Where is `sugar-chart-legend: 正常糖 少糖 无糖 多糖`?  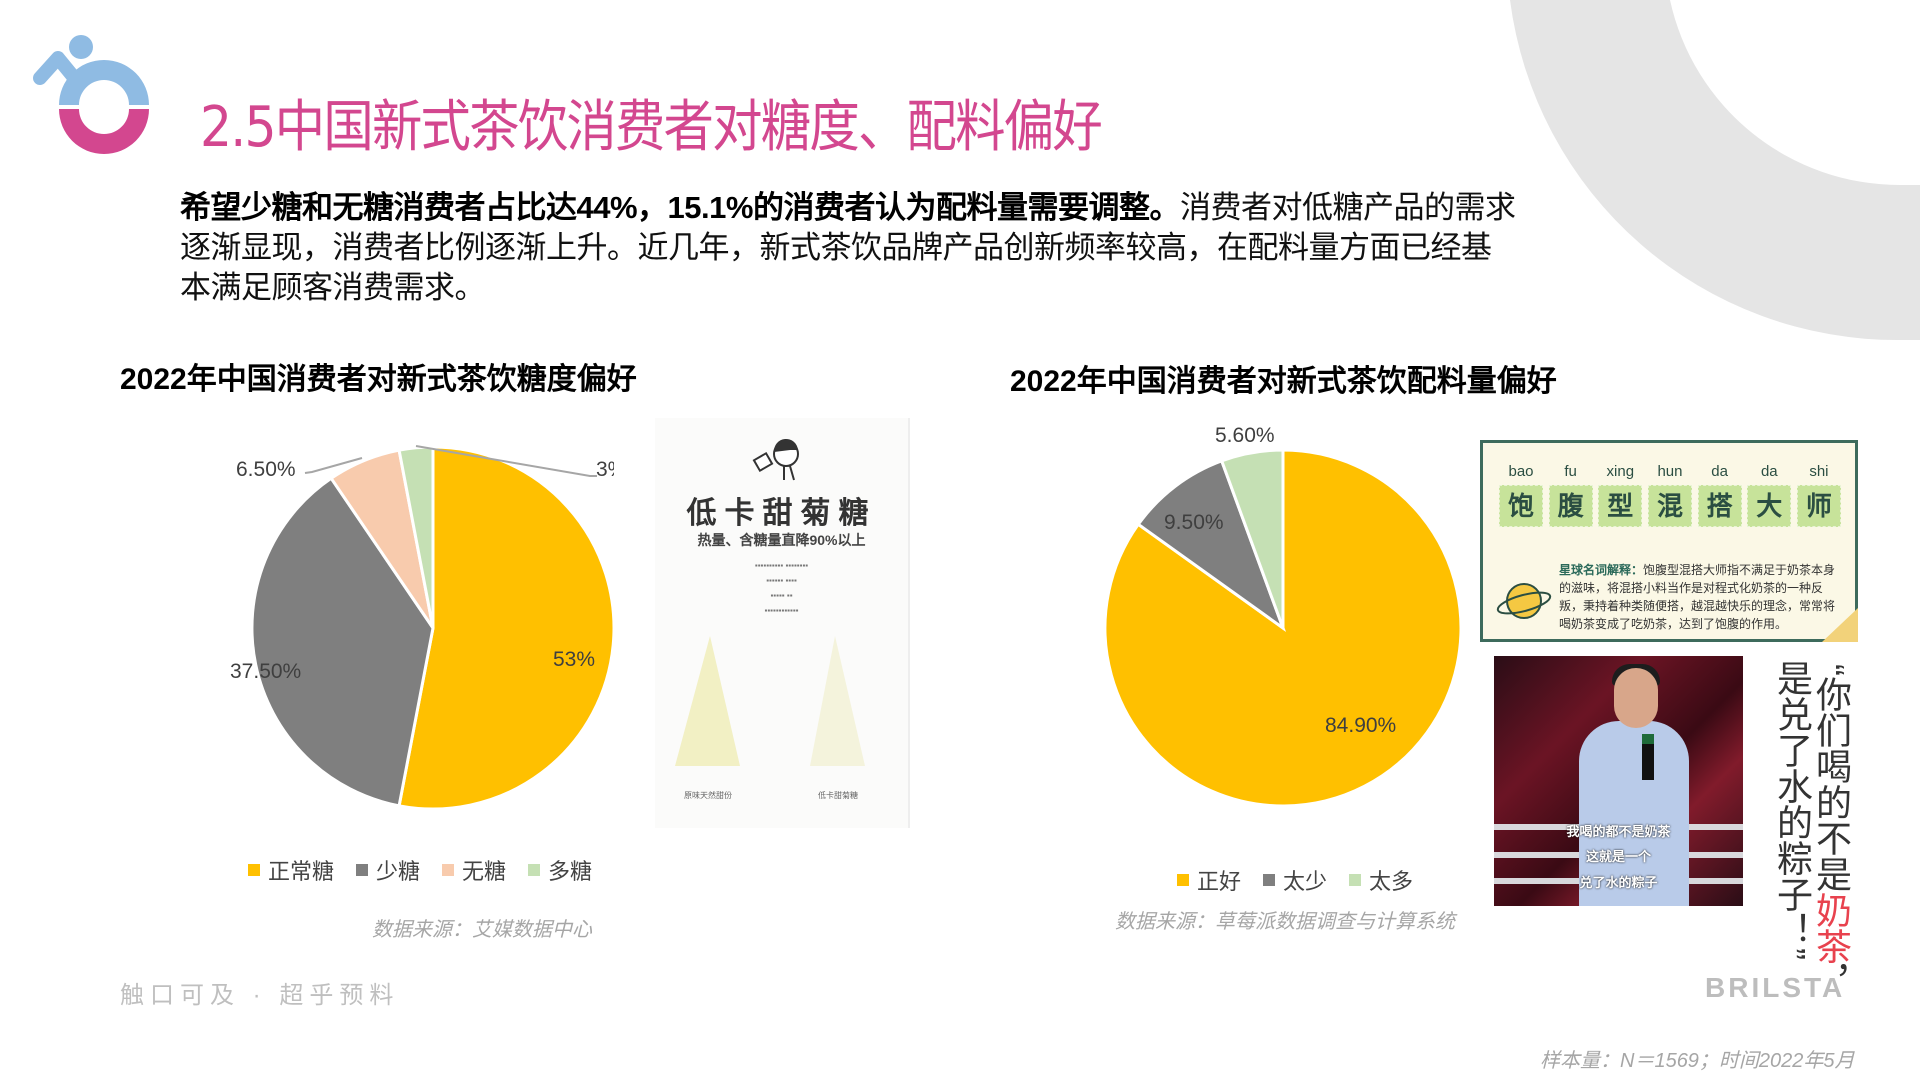 sugar-chart-legend: 正常糖 少糖 无糖 多糖 is located at coordinates (420, 870).